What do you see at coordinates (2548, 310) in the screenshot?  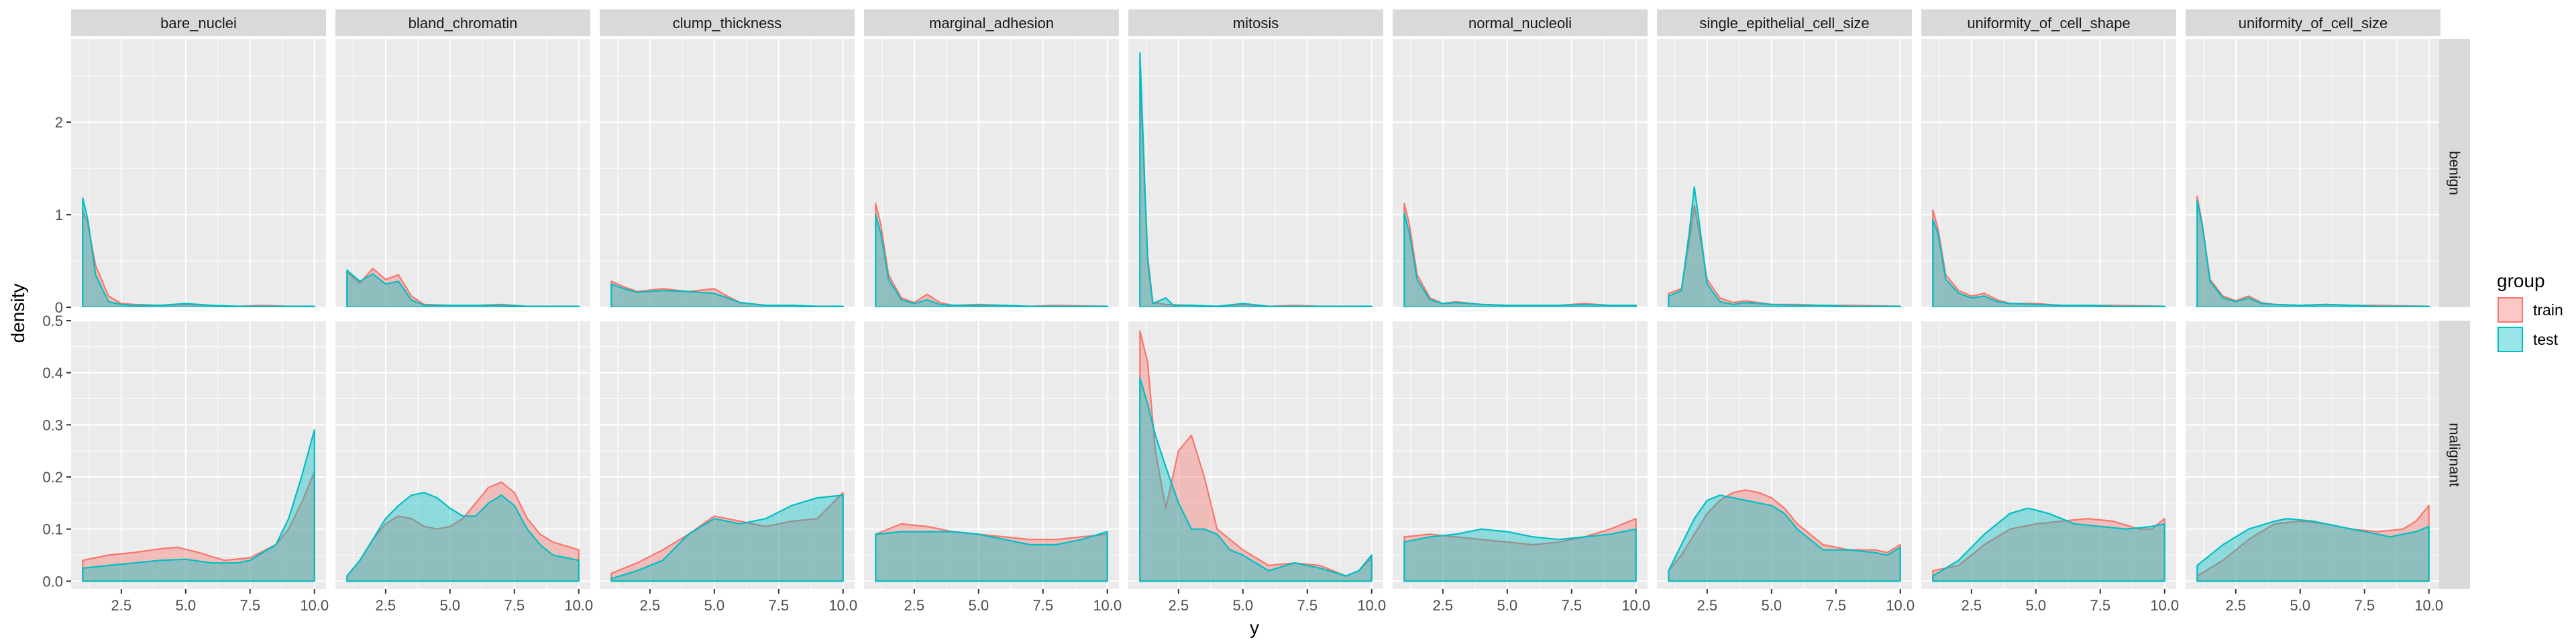 I see `legend-label-train: train` at bounding box center [2548, 310].